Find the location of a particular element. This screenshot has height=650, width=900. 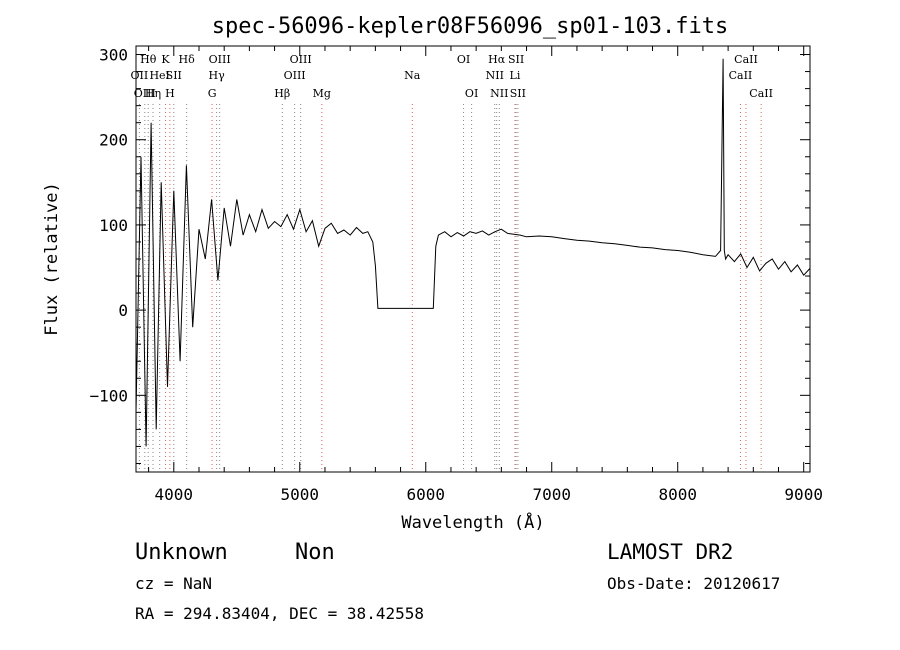

x-tick-label-5: 9000 is located at coordinates (803, 494).